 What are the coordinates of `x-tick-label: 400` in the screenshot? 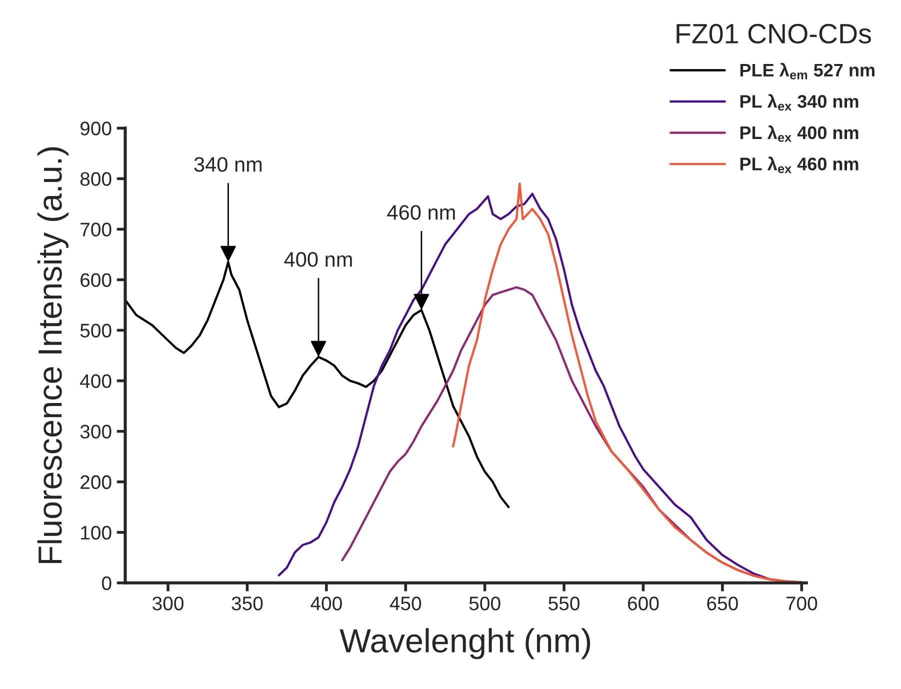 It's located at (326, 603).